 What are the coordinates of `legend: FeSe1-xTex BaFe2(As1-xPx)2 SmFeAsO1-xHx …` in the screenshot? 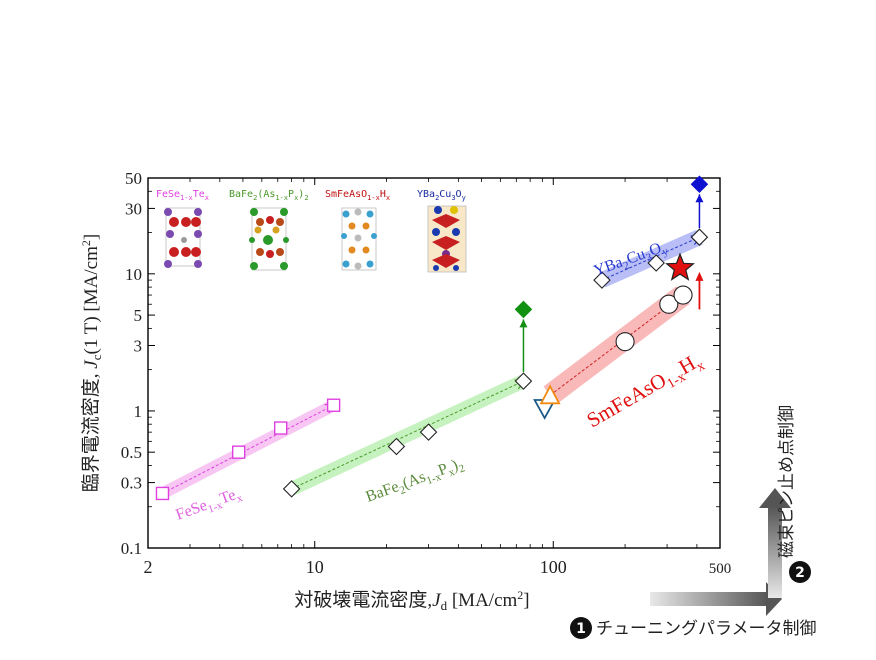 It's located at (311, 195).